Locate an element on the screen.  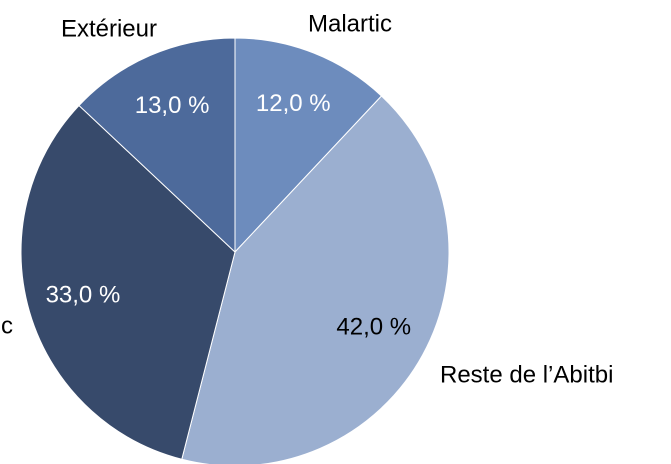
value-label: 12,0 % is located at coordinates (293, 103).